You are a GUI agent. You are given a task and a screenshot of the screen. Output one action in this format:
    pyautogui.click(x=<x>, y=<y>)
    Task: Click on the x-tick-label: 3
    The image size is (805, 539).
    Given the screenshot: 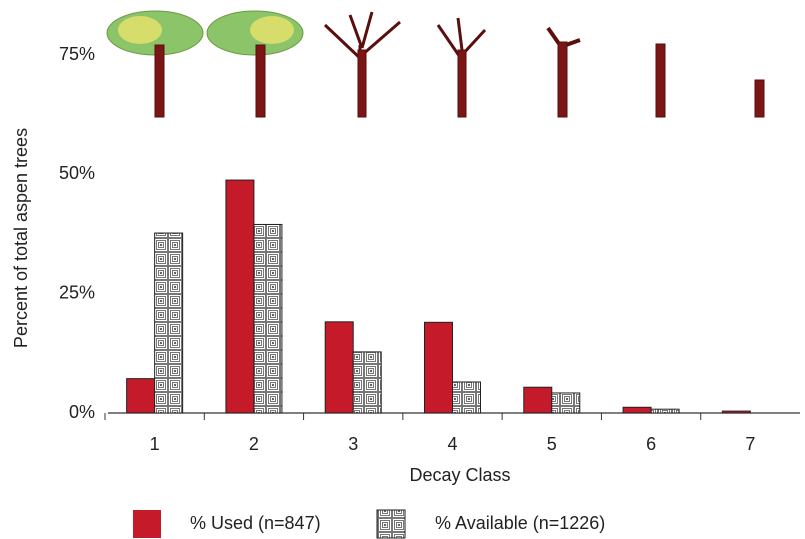 What is the action you would take?
    pyautogui.click(x=353, y=444)
    